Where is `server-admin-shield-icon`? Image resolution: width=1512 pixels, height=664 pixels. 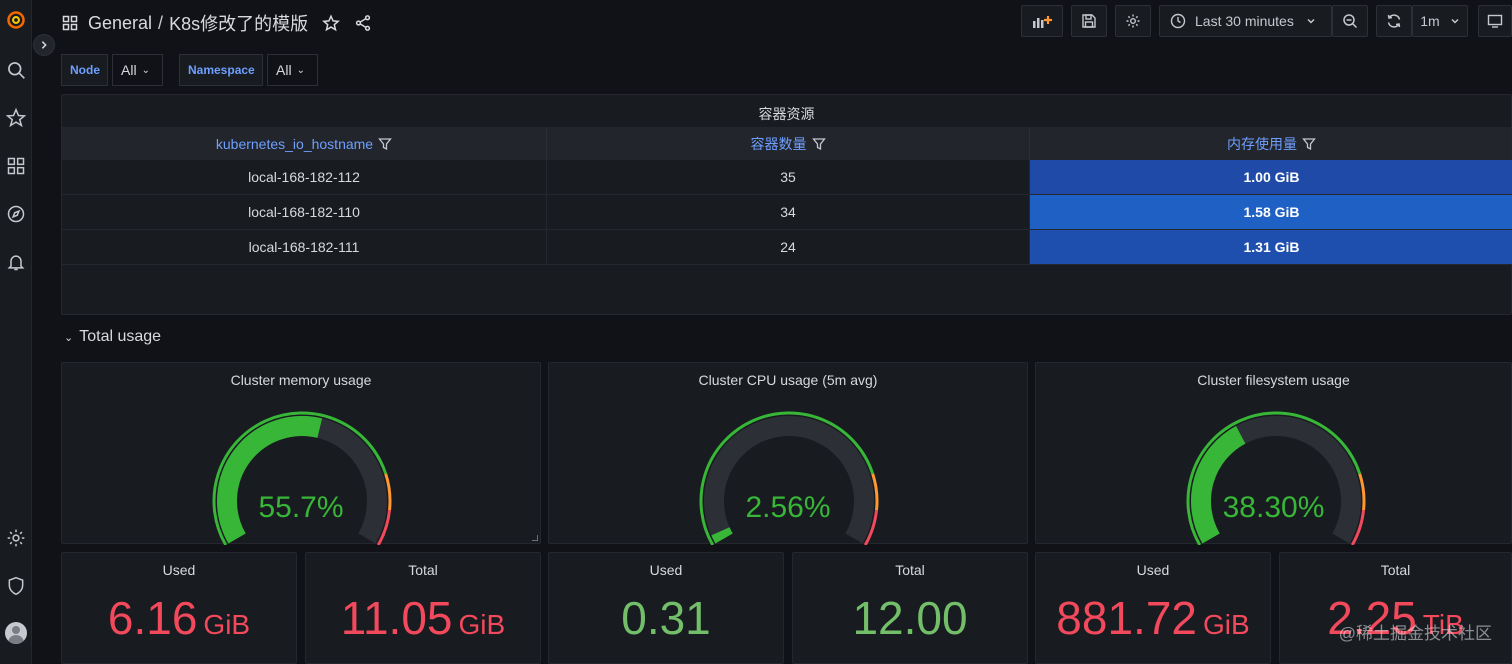 server-admin-shield-icon is located at coordinates (16, 586).